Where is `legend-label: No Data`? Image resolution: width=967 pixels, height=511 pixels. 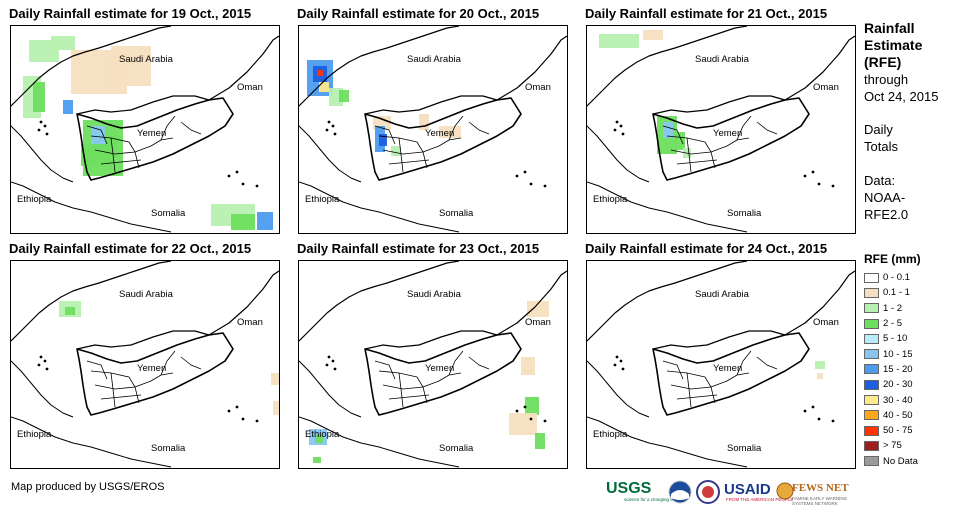
legend-label: No Data is located at coordinates (900, 461).